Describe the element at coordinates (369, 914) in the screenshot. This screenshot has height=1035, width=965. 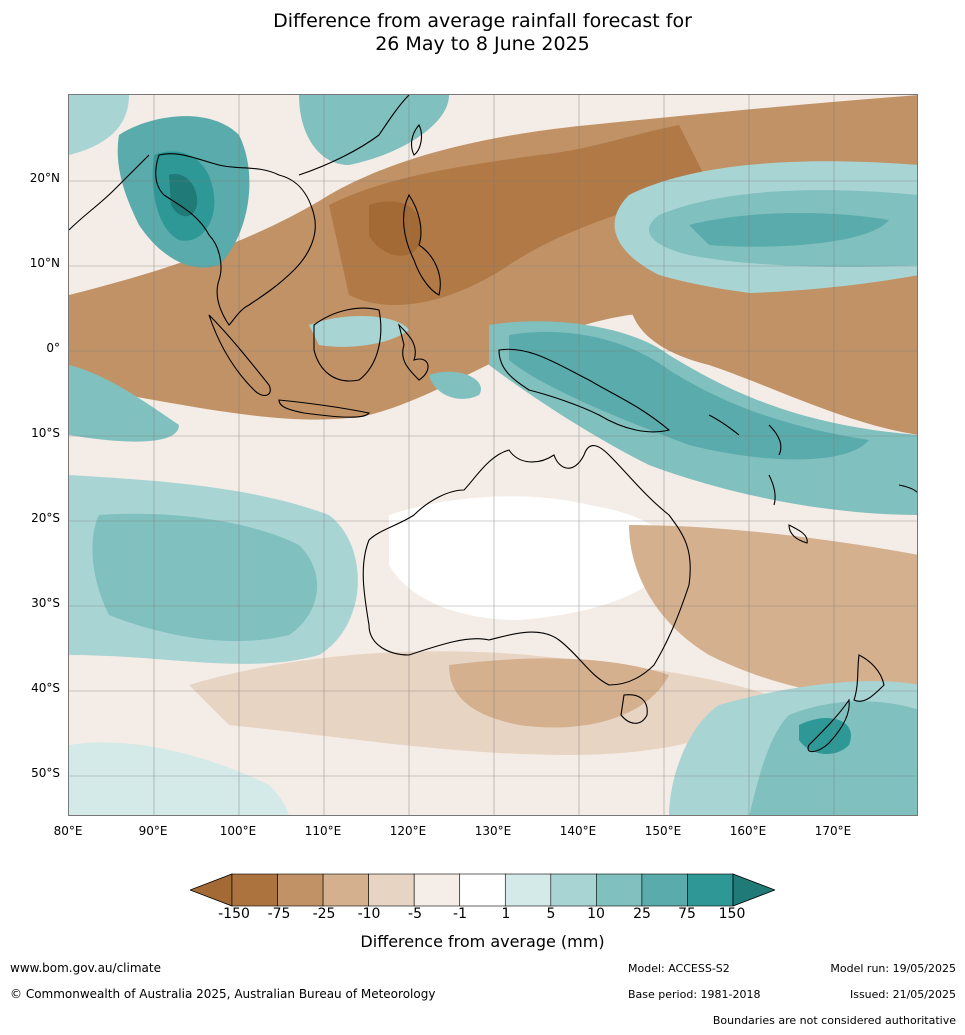
I see `colorbar-tick-minus10: -10` at that location.